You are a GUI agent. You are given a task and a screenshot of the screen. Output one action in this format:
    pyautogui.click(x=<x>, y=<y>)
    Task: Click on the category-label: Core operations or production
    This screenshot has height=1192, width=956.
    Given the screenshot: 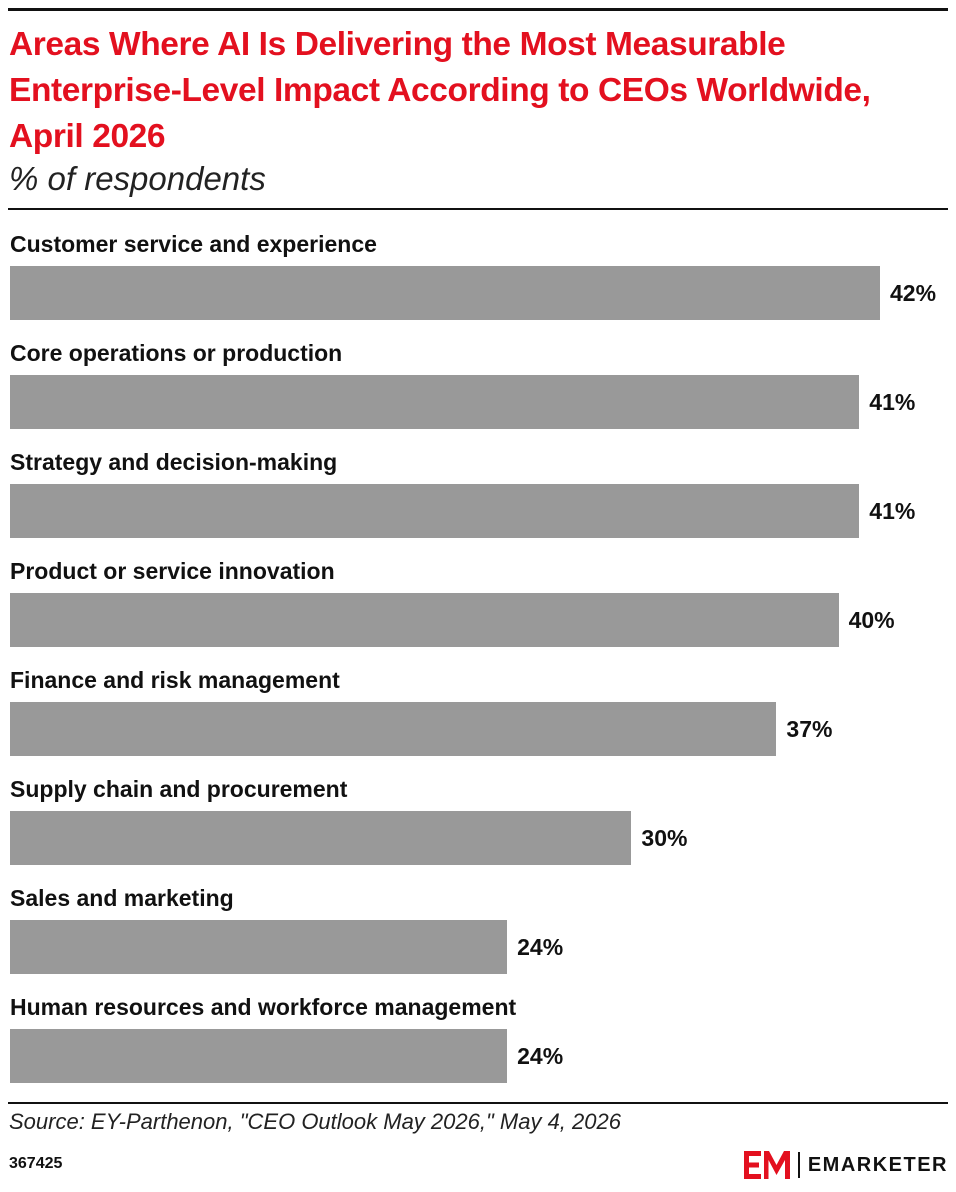 What is the action you would take?
    pyautogui.click(x=176, y=353)
    